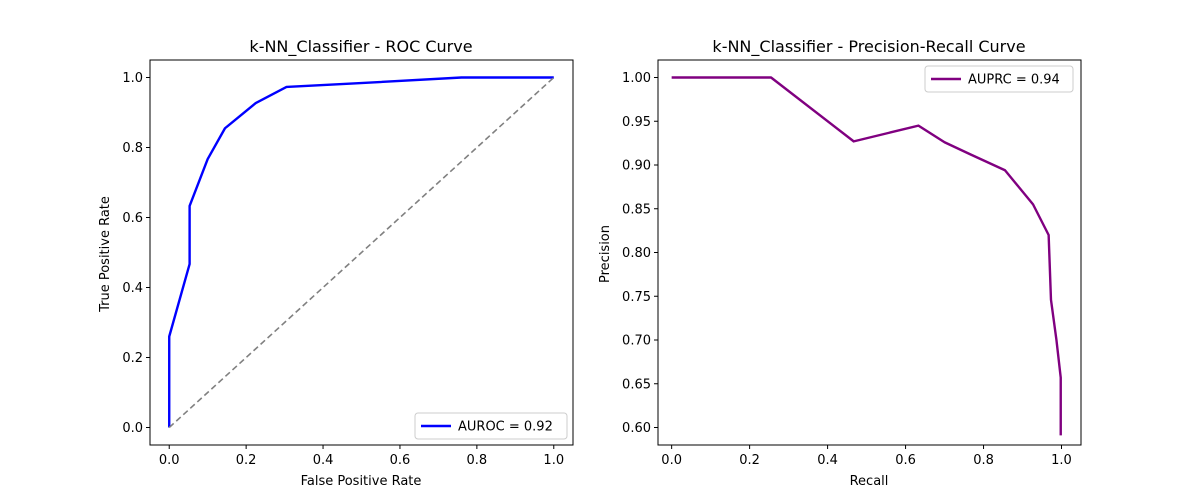  I want to click on roc-y-tick-label: 1.0, so click(132, 78).